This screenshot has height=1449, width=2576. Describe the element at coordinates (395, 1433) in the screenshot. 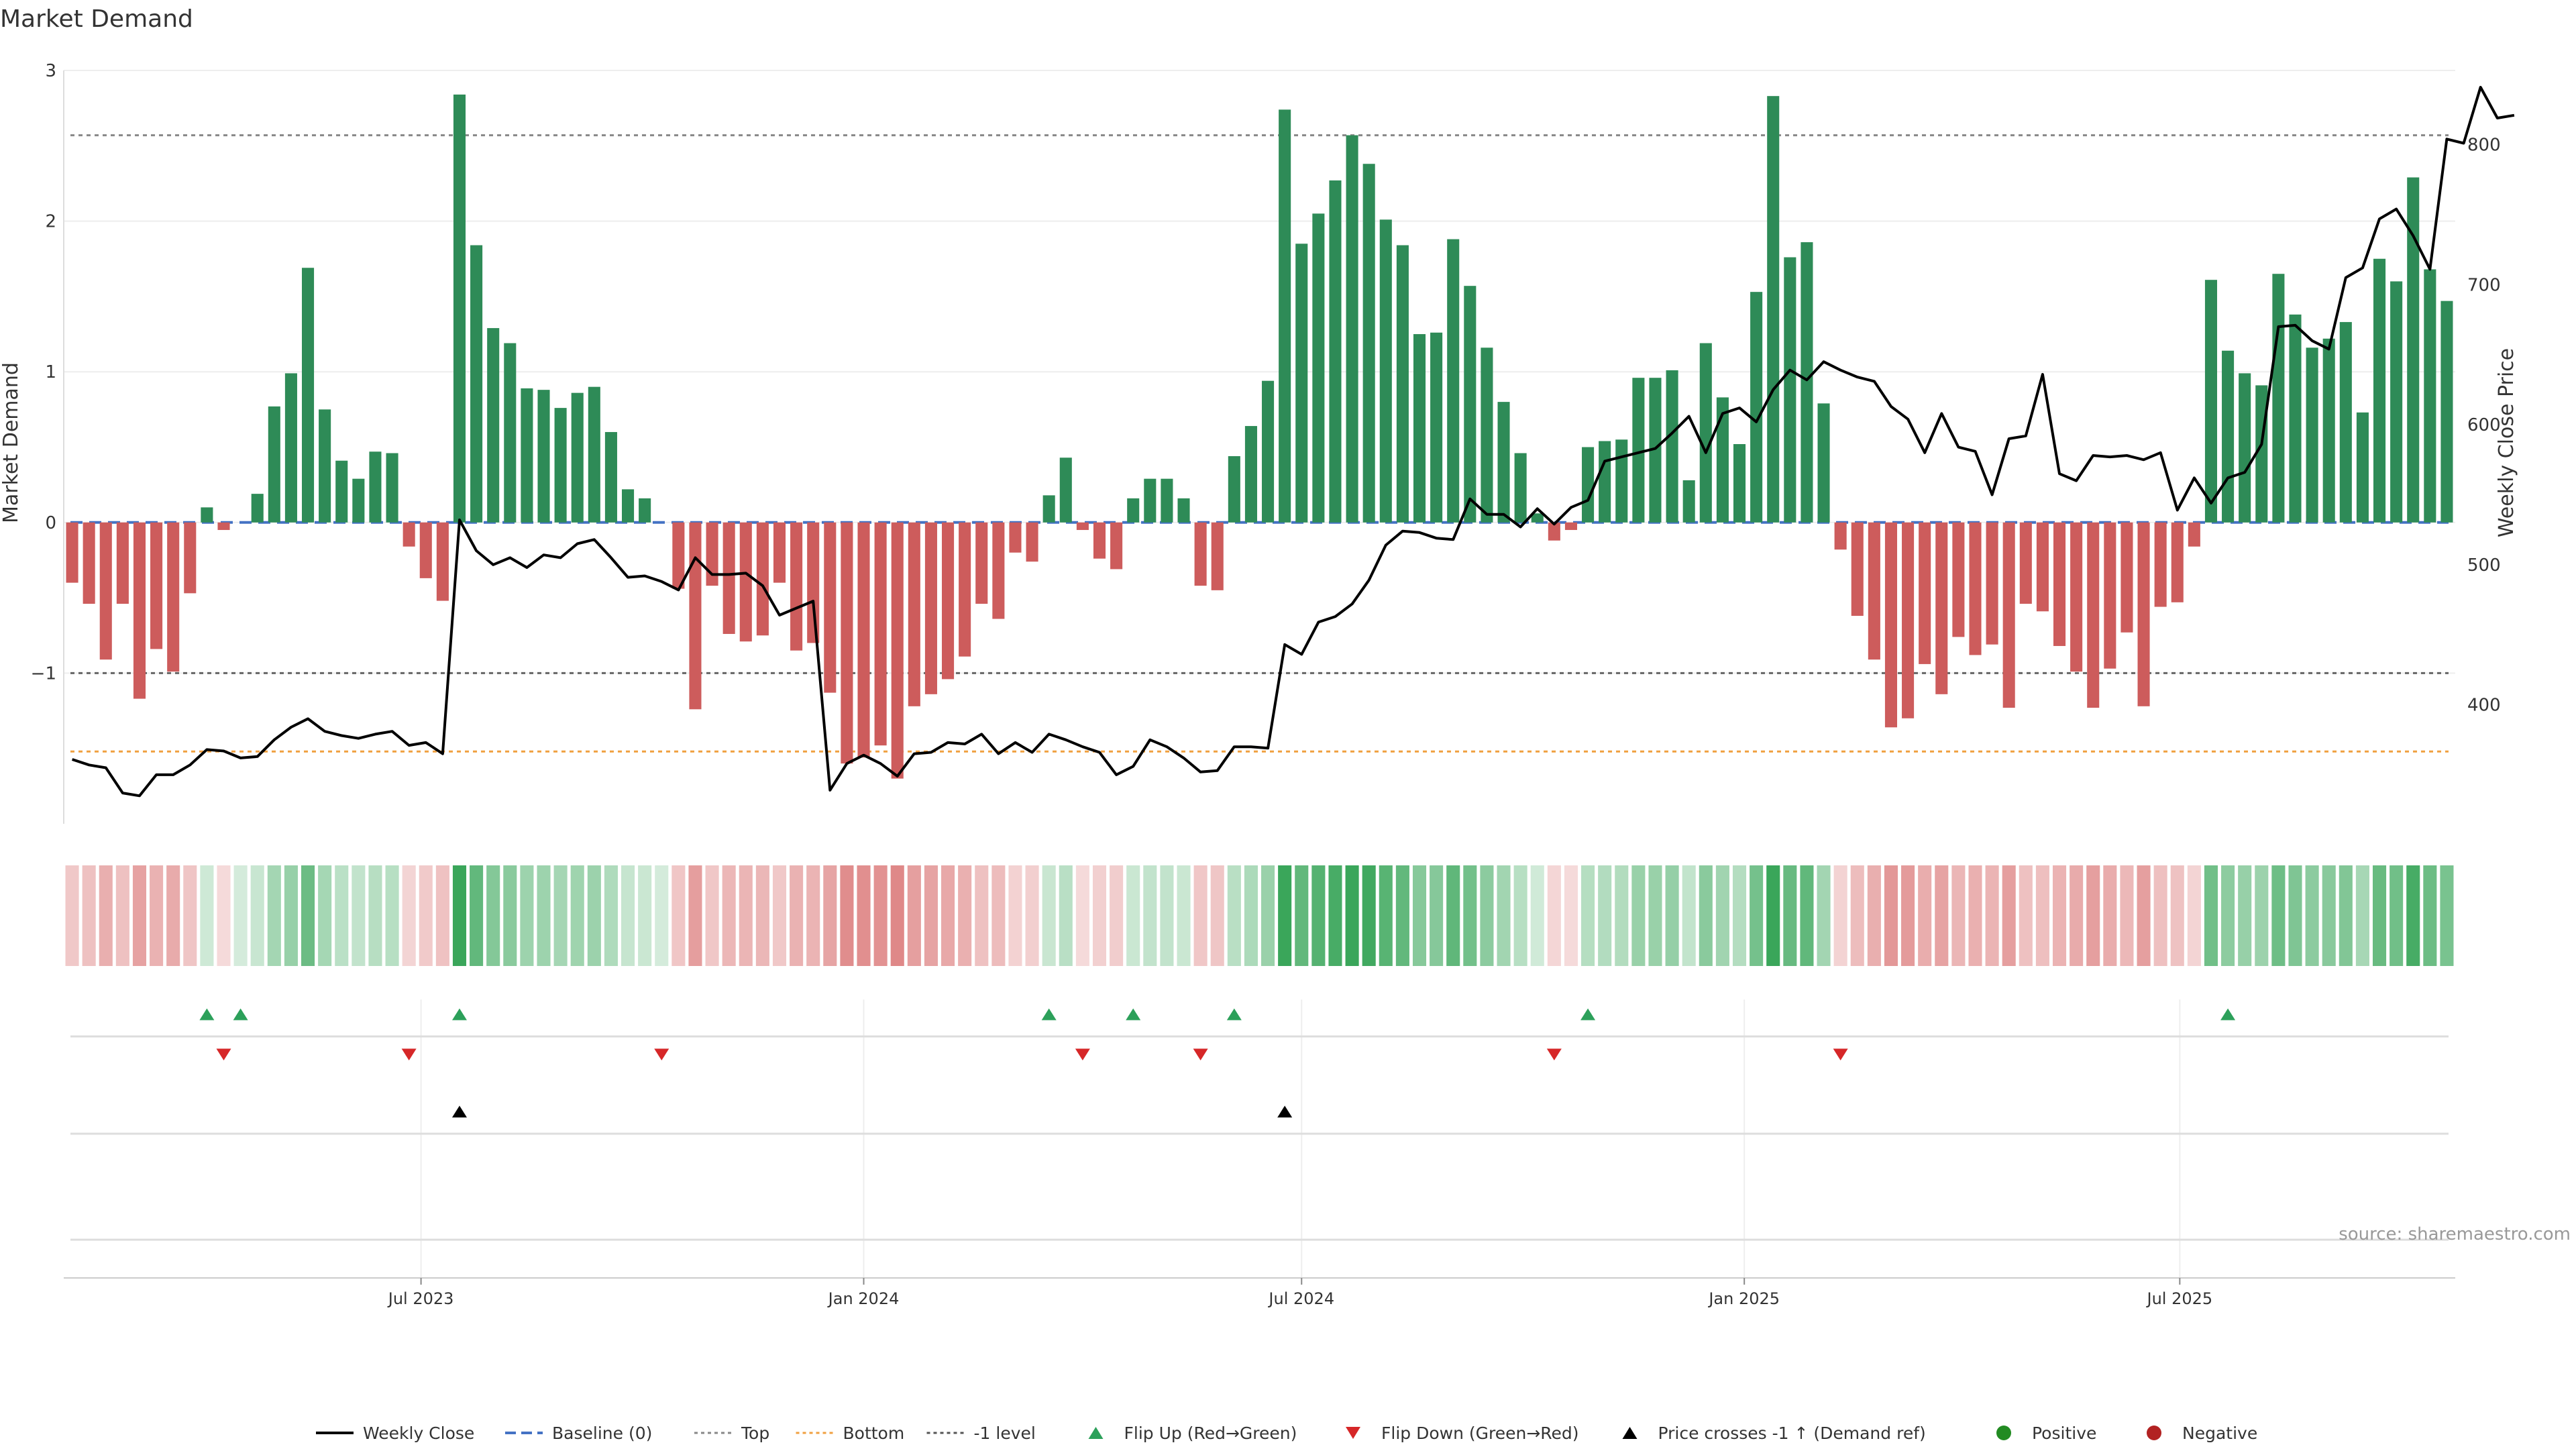

I see `legend-item: Weekly Close` at that location.